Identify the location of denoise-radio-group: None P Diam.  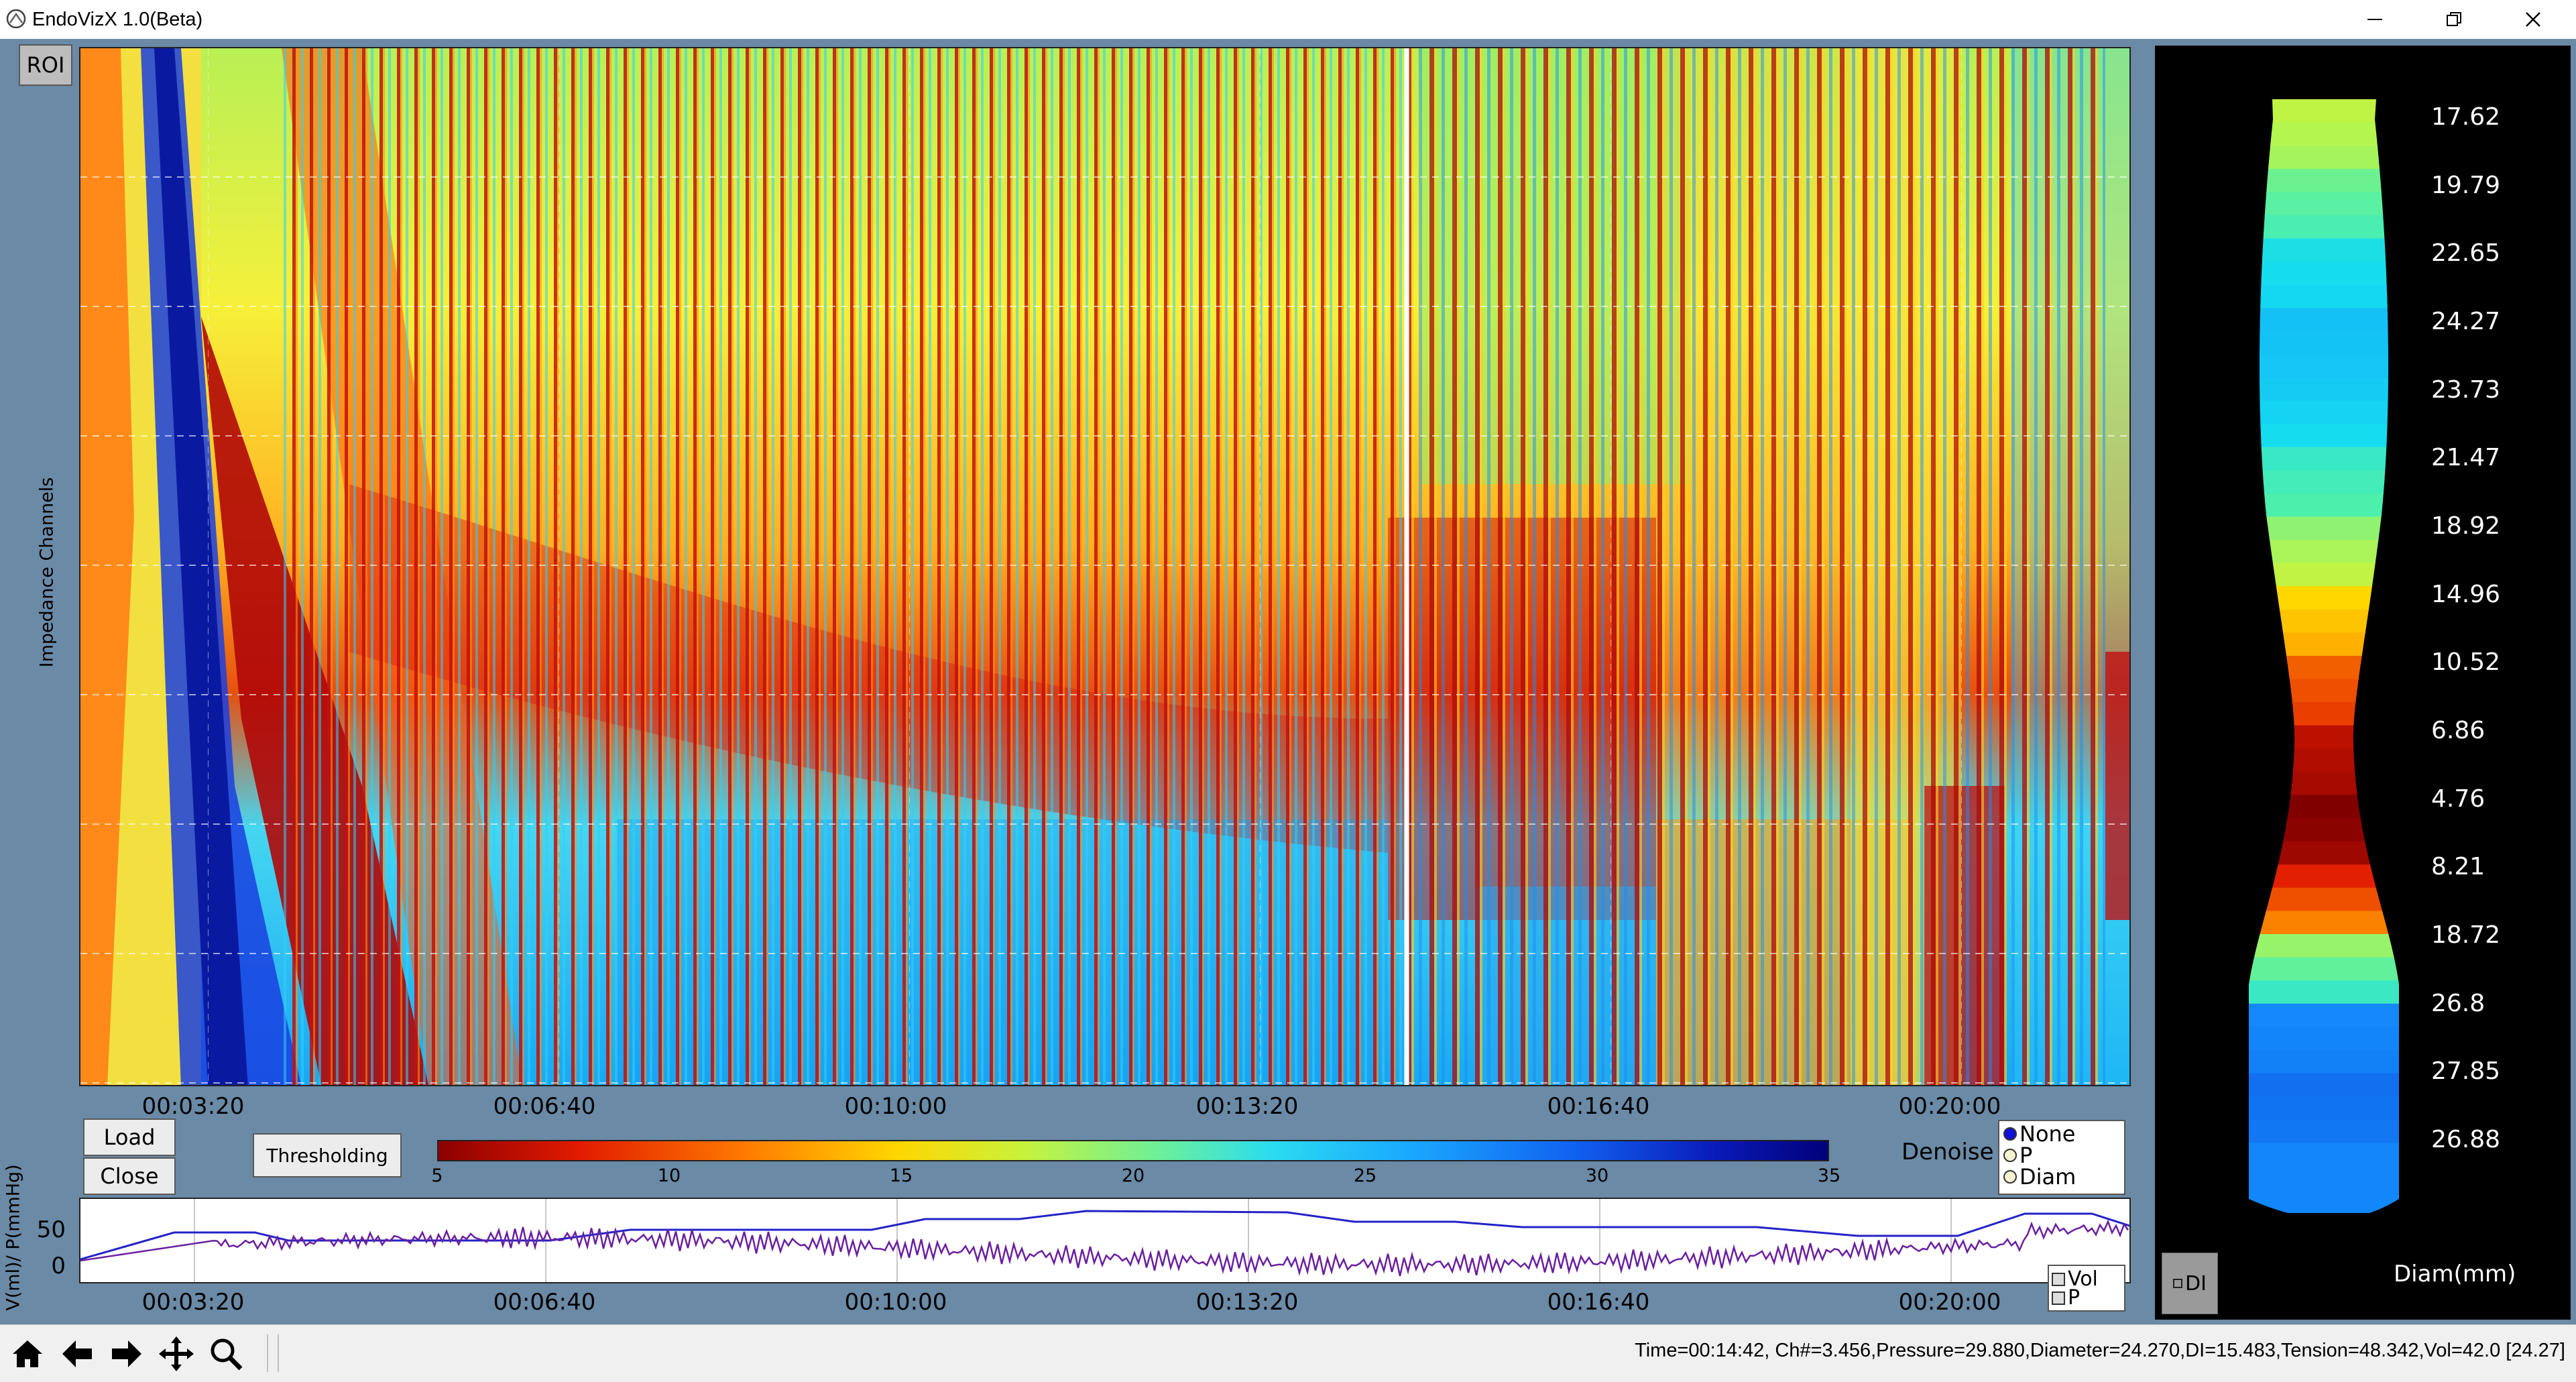
(2061, 1157).